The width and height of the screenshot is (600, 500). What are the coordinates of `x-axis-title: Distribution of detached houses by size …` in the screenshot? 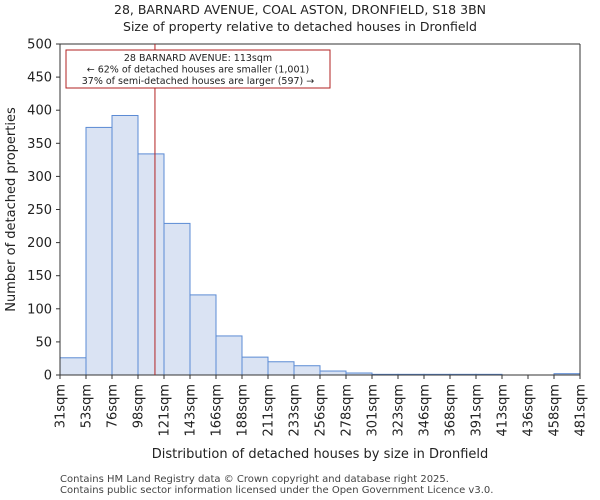 It's located at (320, 454).